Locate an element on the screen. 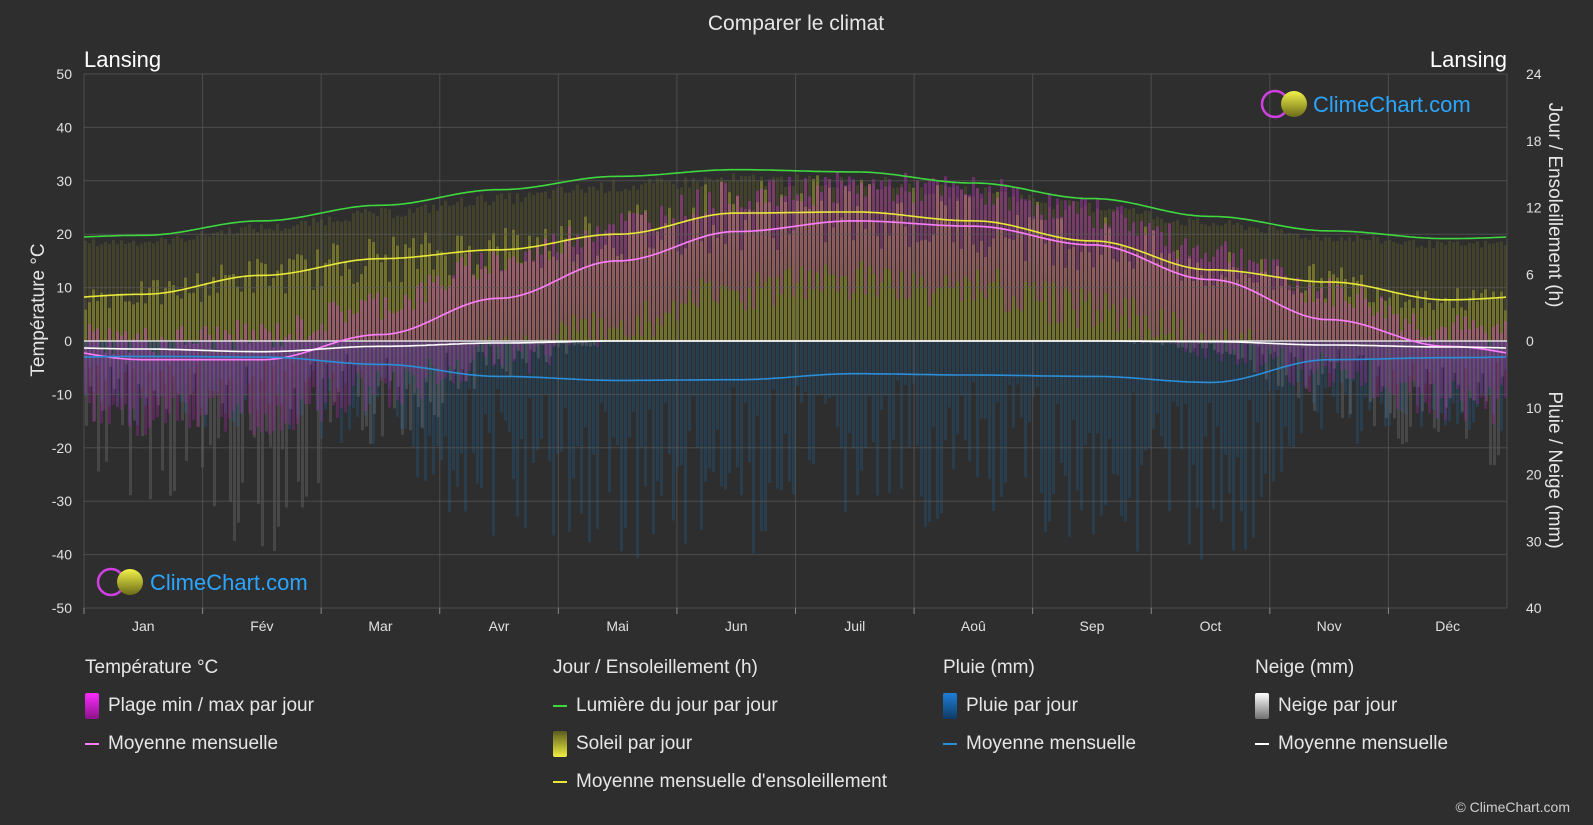 The width and height of the screenshot is (1593, 825). temp-tick-label: 40 is located at coordinates (64, 127).